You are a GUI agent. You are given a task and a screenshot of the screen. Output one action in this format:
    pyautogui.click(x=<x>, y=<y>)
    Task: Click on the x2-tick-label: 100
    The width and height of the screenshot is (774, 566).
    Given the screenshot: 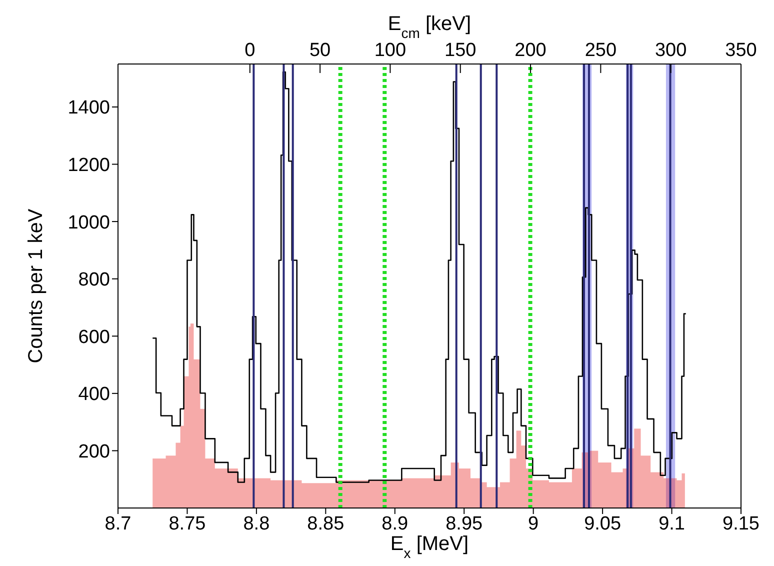 What is the action you would take?
    pyautogui.click(x=390, y=50)
    